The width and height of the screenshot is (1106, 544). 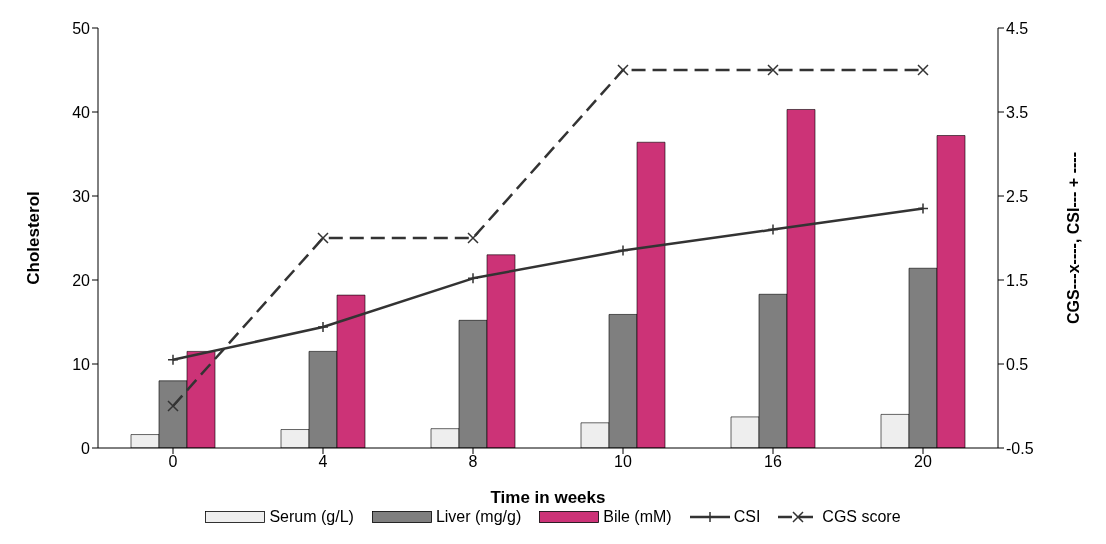 What do you see at coordinates (1073, 238) in the screenshot?
I see `y2-axis-title: CGS---x----, CSI--- + ----` at bounding box center [1073, 238].